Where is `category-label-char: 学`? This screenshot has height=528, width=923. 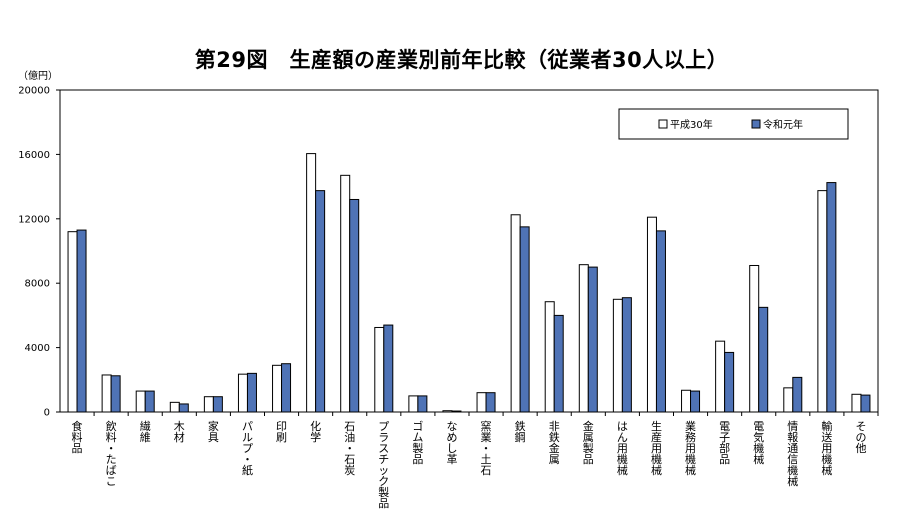
category-label-char: 学 is located at coordinates (315, 437).